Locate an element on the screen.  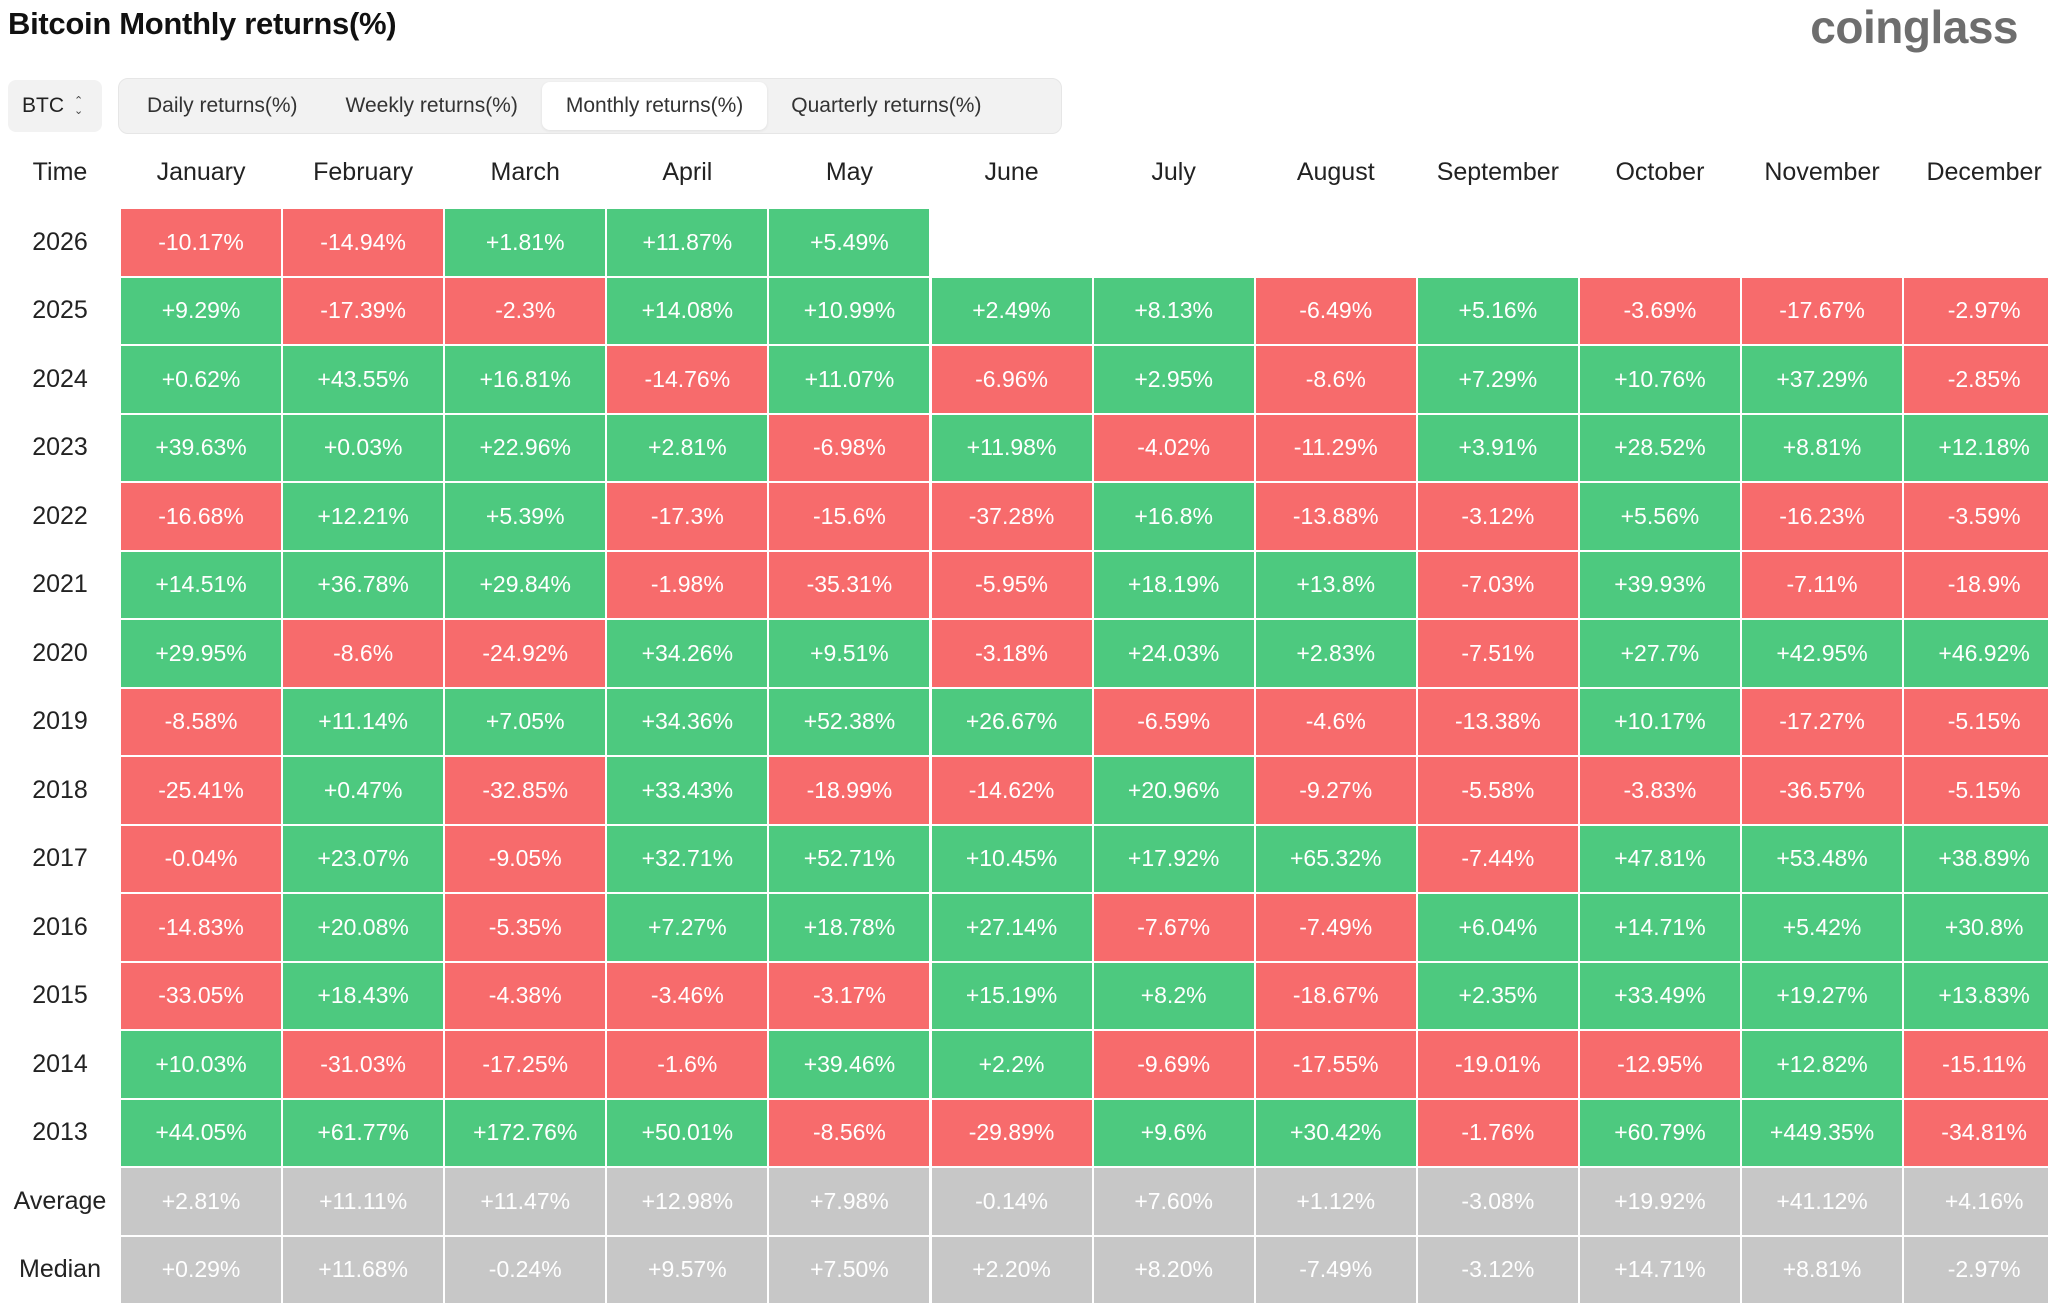
column-header-december: December is located at coordinates (1976, 172).